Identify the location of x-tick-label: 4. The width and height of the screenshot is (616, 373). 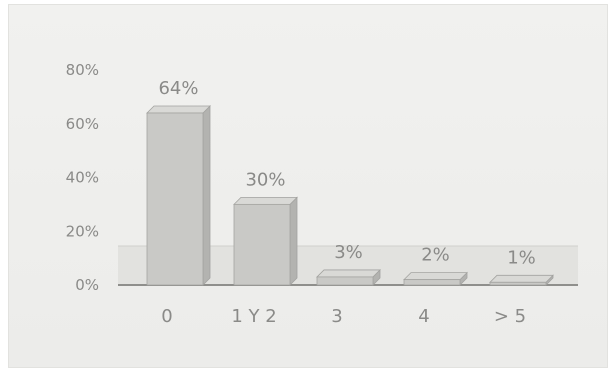
(423, 316).